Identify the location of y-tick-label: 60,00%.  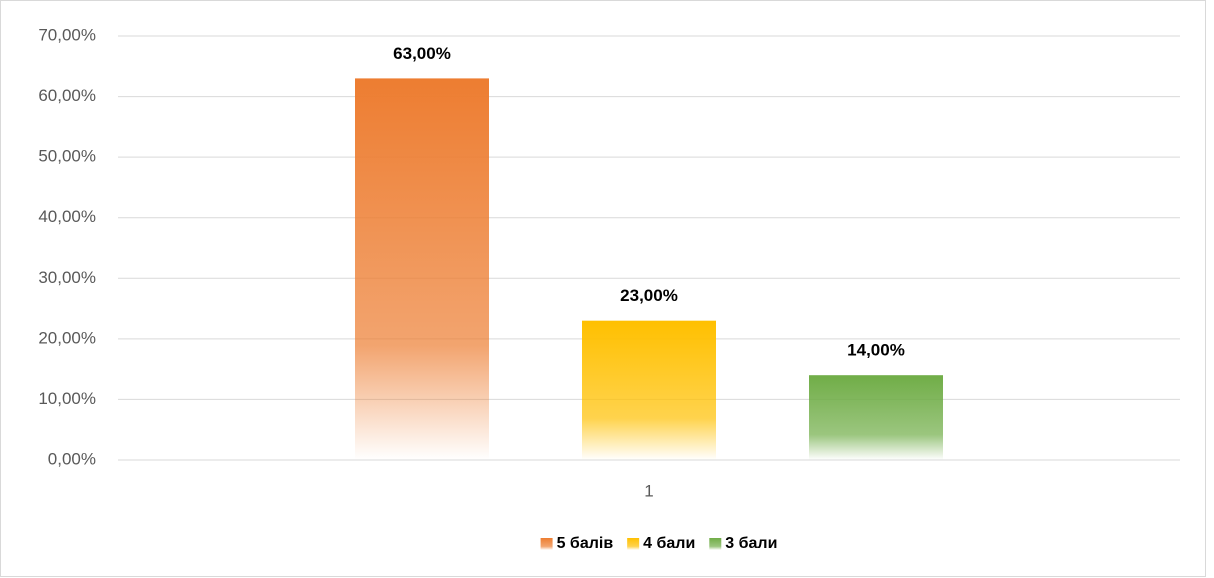
(67, 95).